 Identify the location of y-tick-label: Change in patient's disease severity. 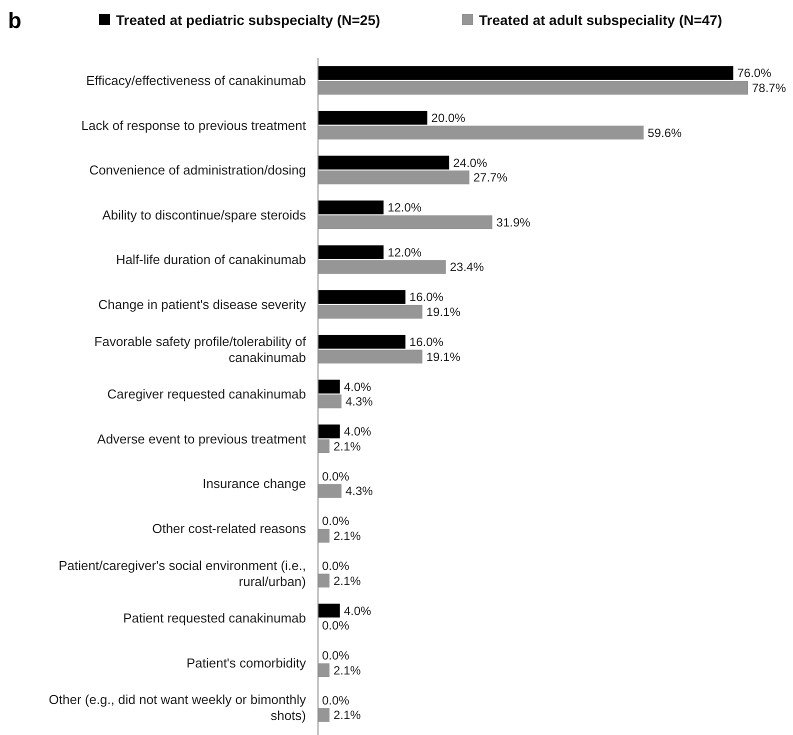
(202, 304).